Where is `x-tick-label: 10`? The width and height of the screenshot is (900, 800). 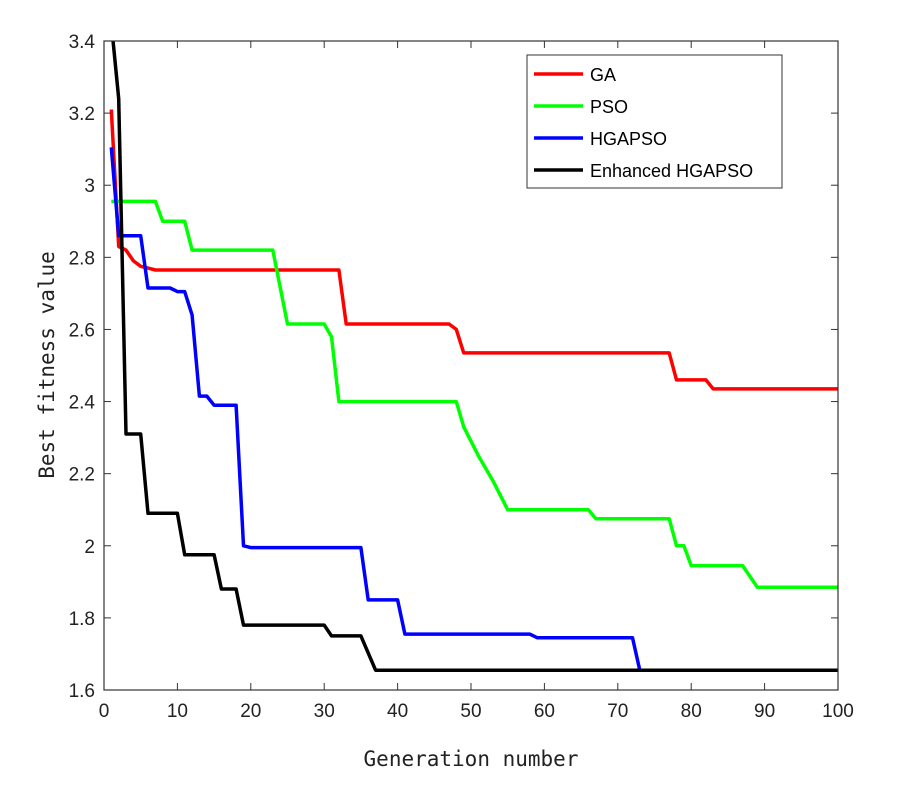
x-tick-label: 10 is located at coordinates (177, 711).